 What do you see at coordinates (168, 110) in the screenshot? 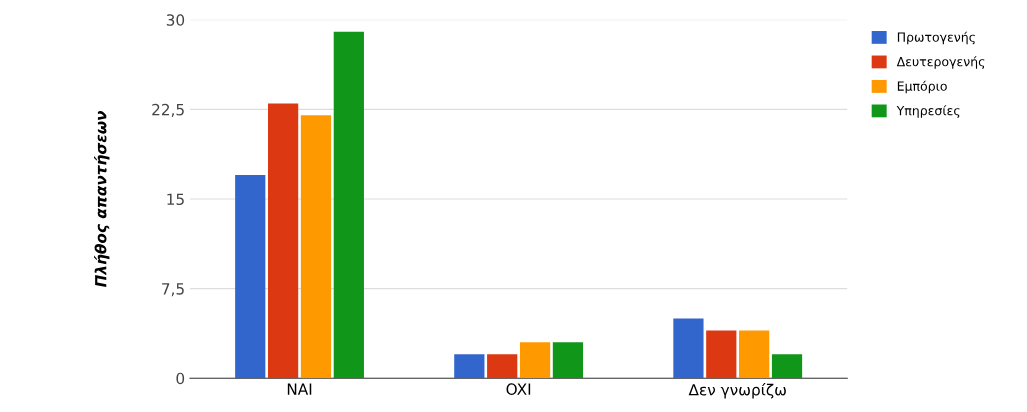
I see `y-tick-label: 22,5` at bounding box center [168, 110].